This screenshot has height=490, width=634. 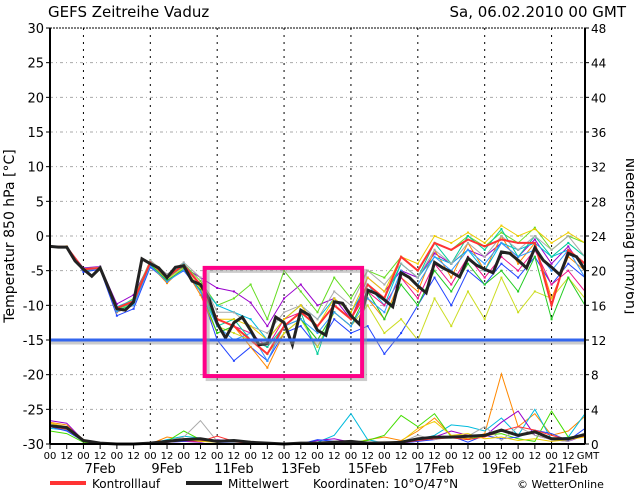 I want to click on y-tick-label: -15, so click(x=33, y=341).